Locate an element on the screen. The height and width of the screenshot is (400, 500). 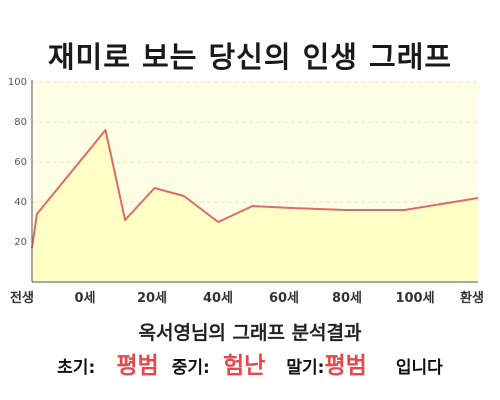
y-tick-label: 80 is located at coordinates (20, 122).